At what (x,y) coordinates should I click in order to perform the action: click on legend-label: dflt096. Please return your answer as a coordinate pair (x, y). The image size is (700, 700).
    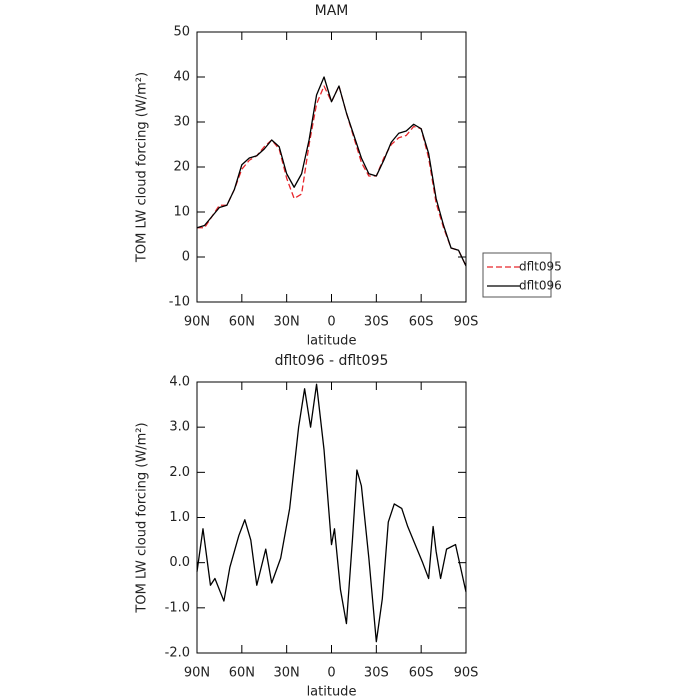
    Looking at the image, I should click on (540, 286).